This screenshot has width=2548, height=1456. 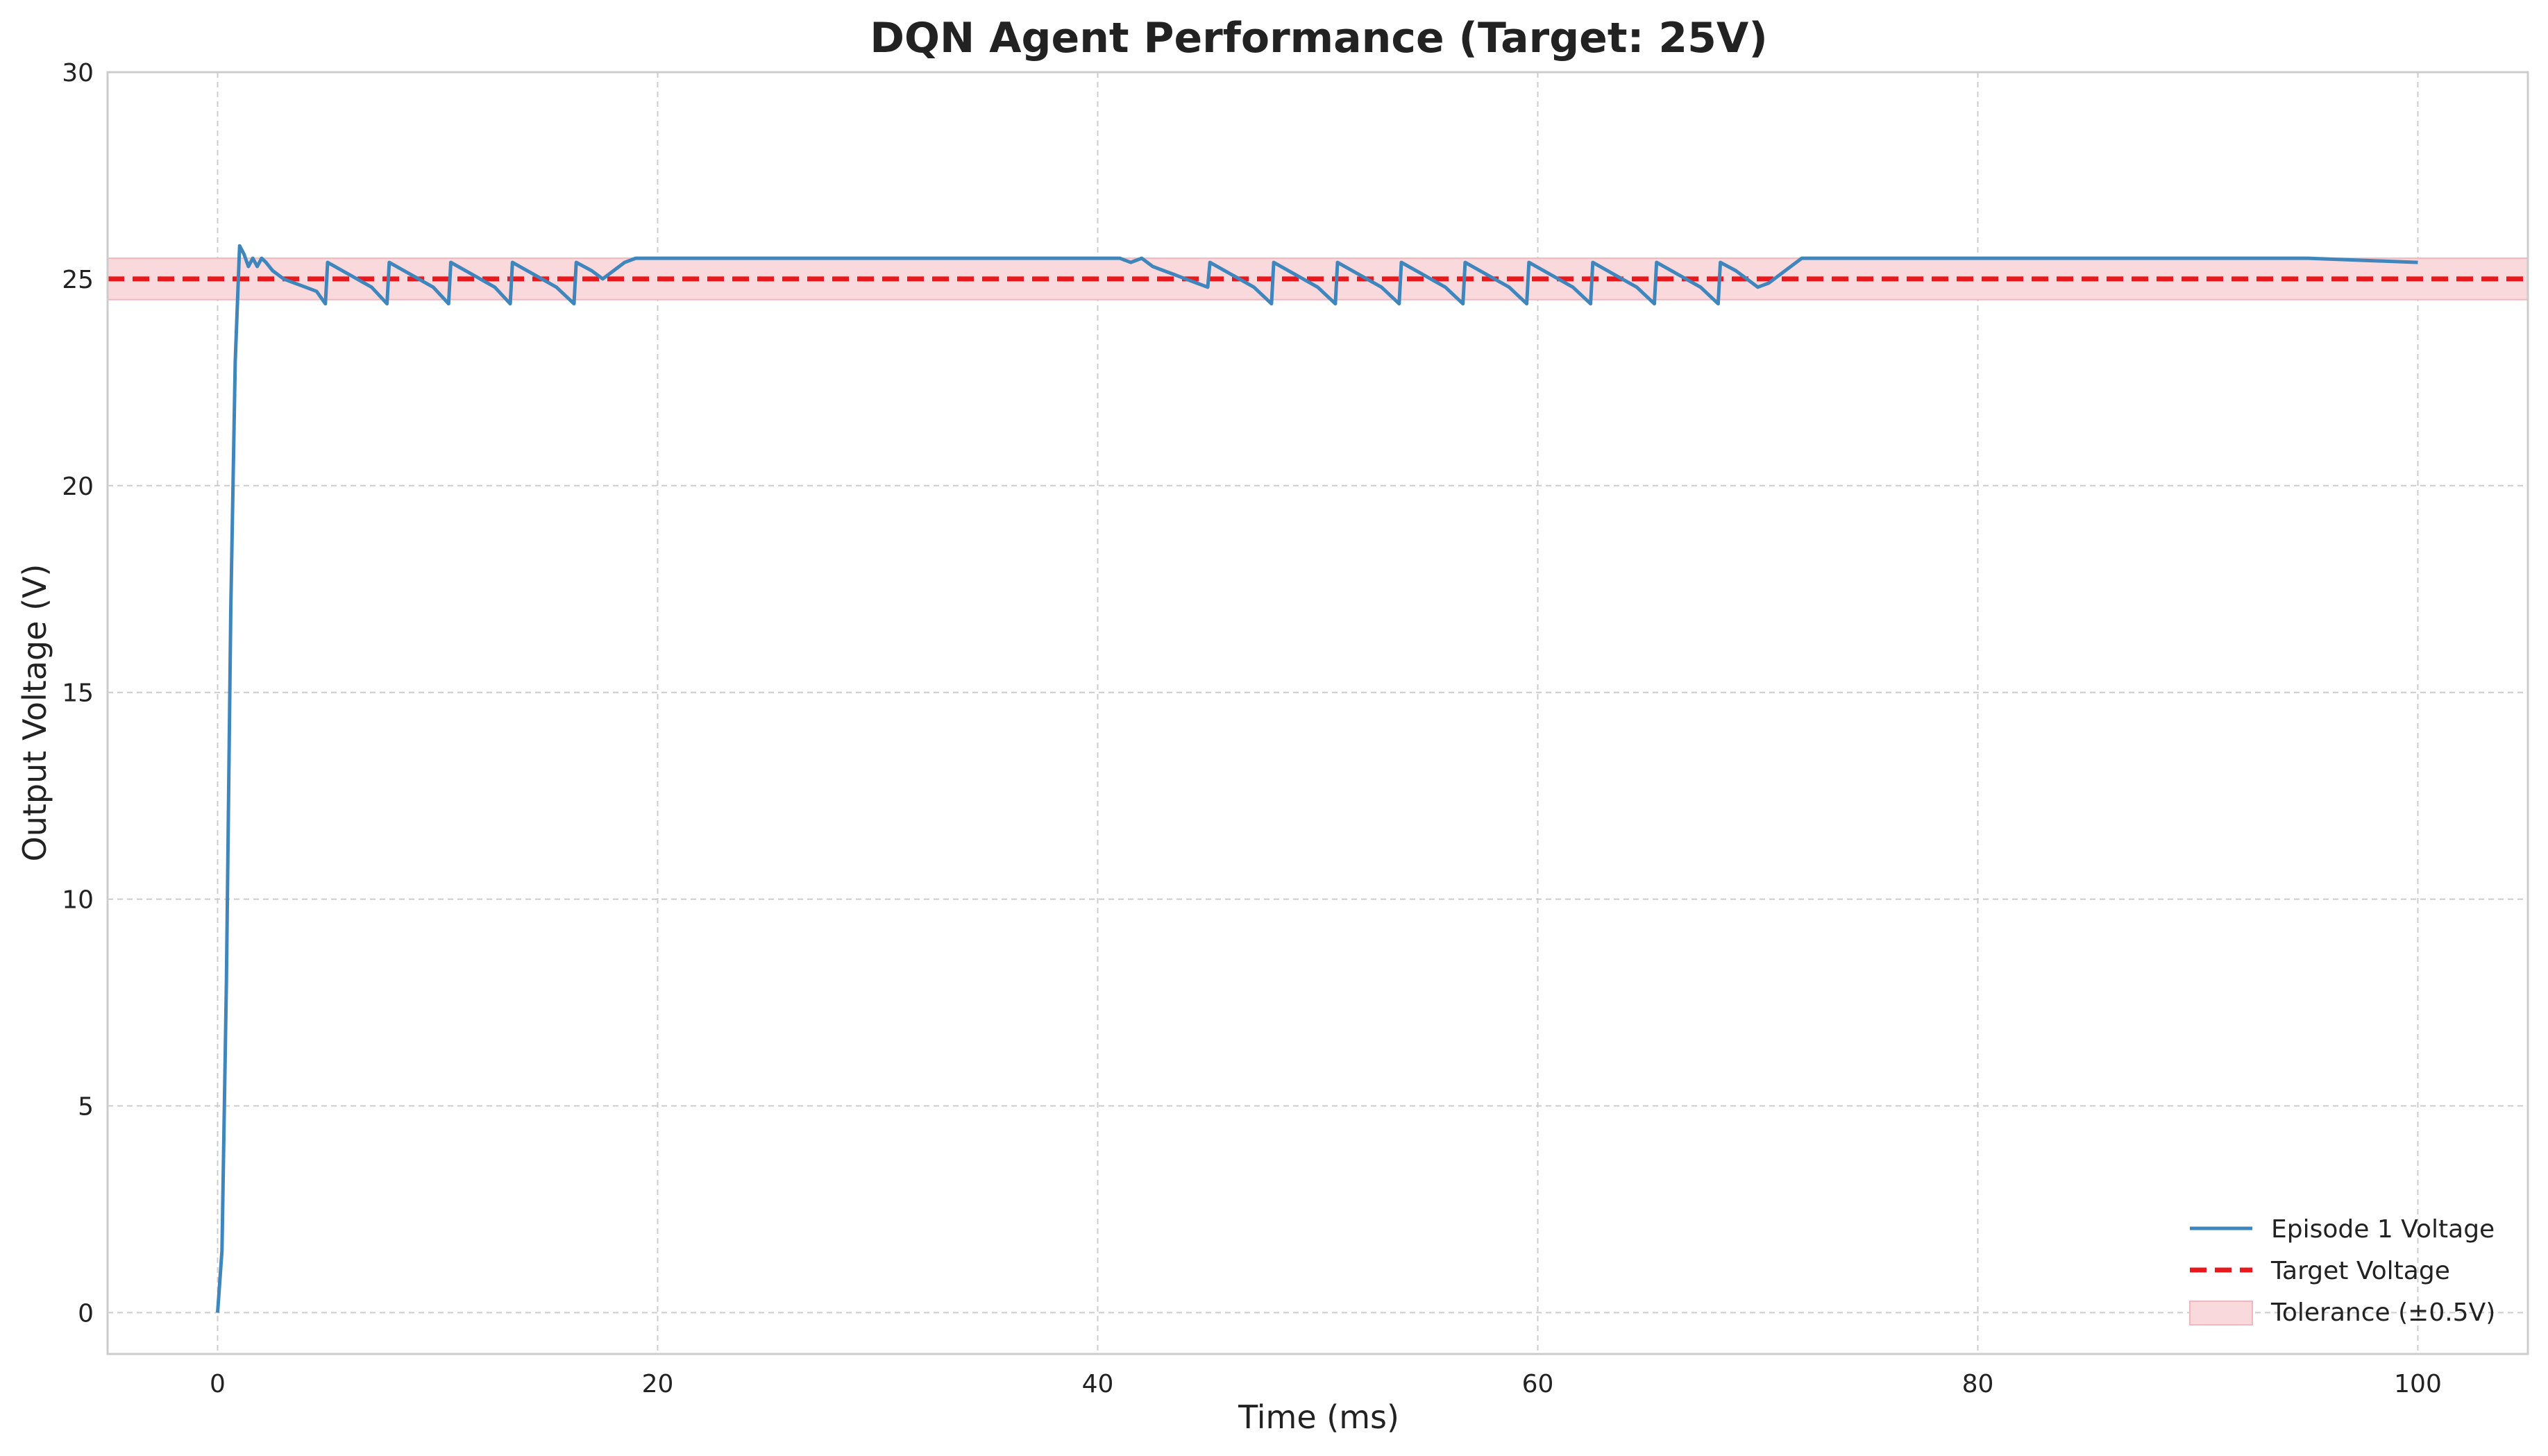 What do you see at coordinates (1326, 1384) in the screenshot?
I see `x-axis-ticks: 0 20 40 60 80 100` at bounding box center [1326, 1384].